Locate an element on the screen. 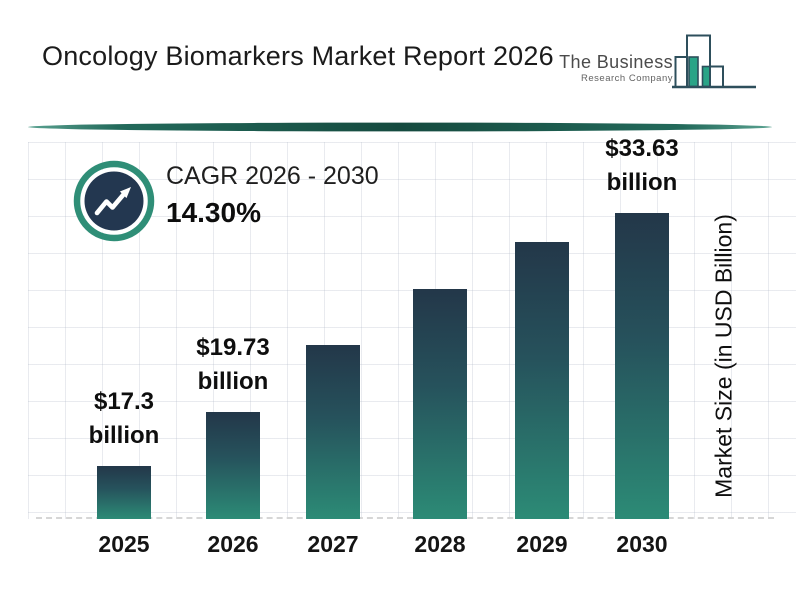 This screenshot has height=600, width=800. bar-2029 is located at coordinates (542, 380).